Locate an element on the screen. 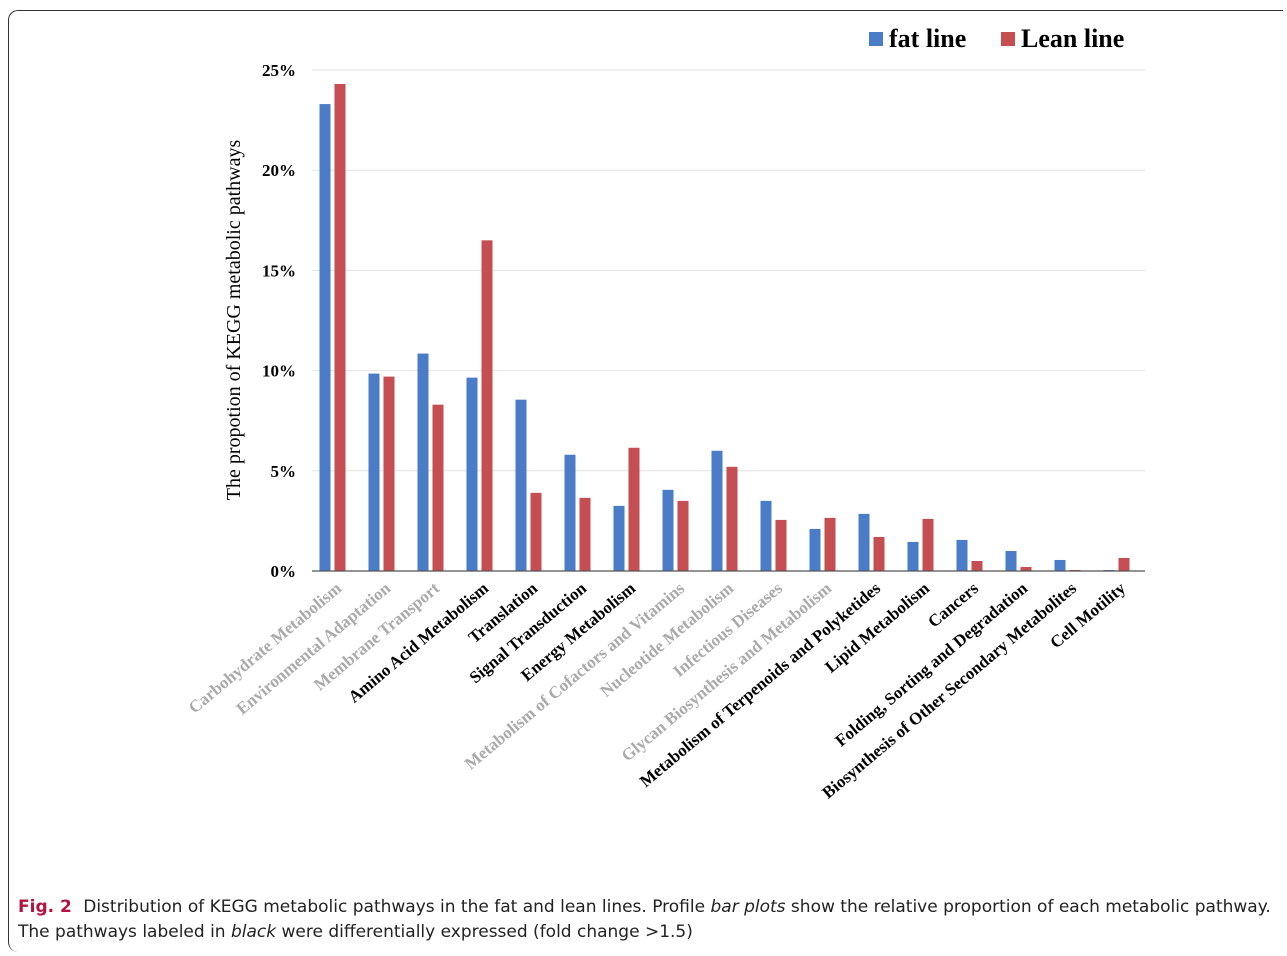 This screenshot has height=956, width=1287. caption-text-part-italic: black is located at coordinates (253, 932).